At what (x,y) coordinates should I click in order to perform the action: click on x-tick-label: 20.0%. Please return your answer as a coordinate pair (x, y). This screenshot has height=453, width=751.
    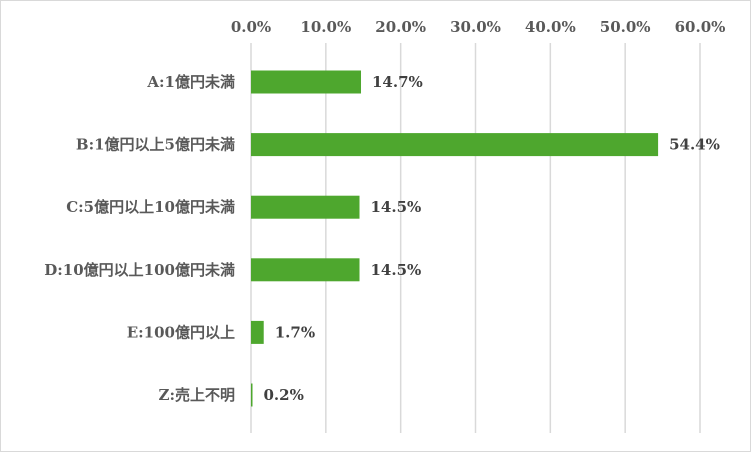
    Looking at the image, I should click on (400, 27).